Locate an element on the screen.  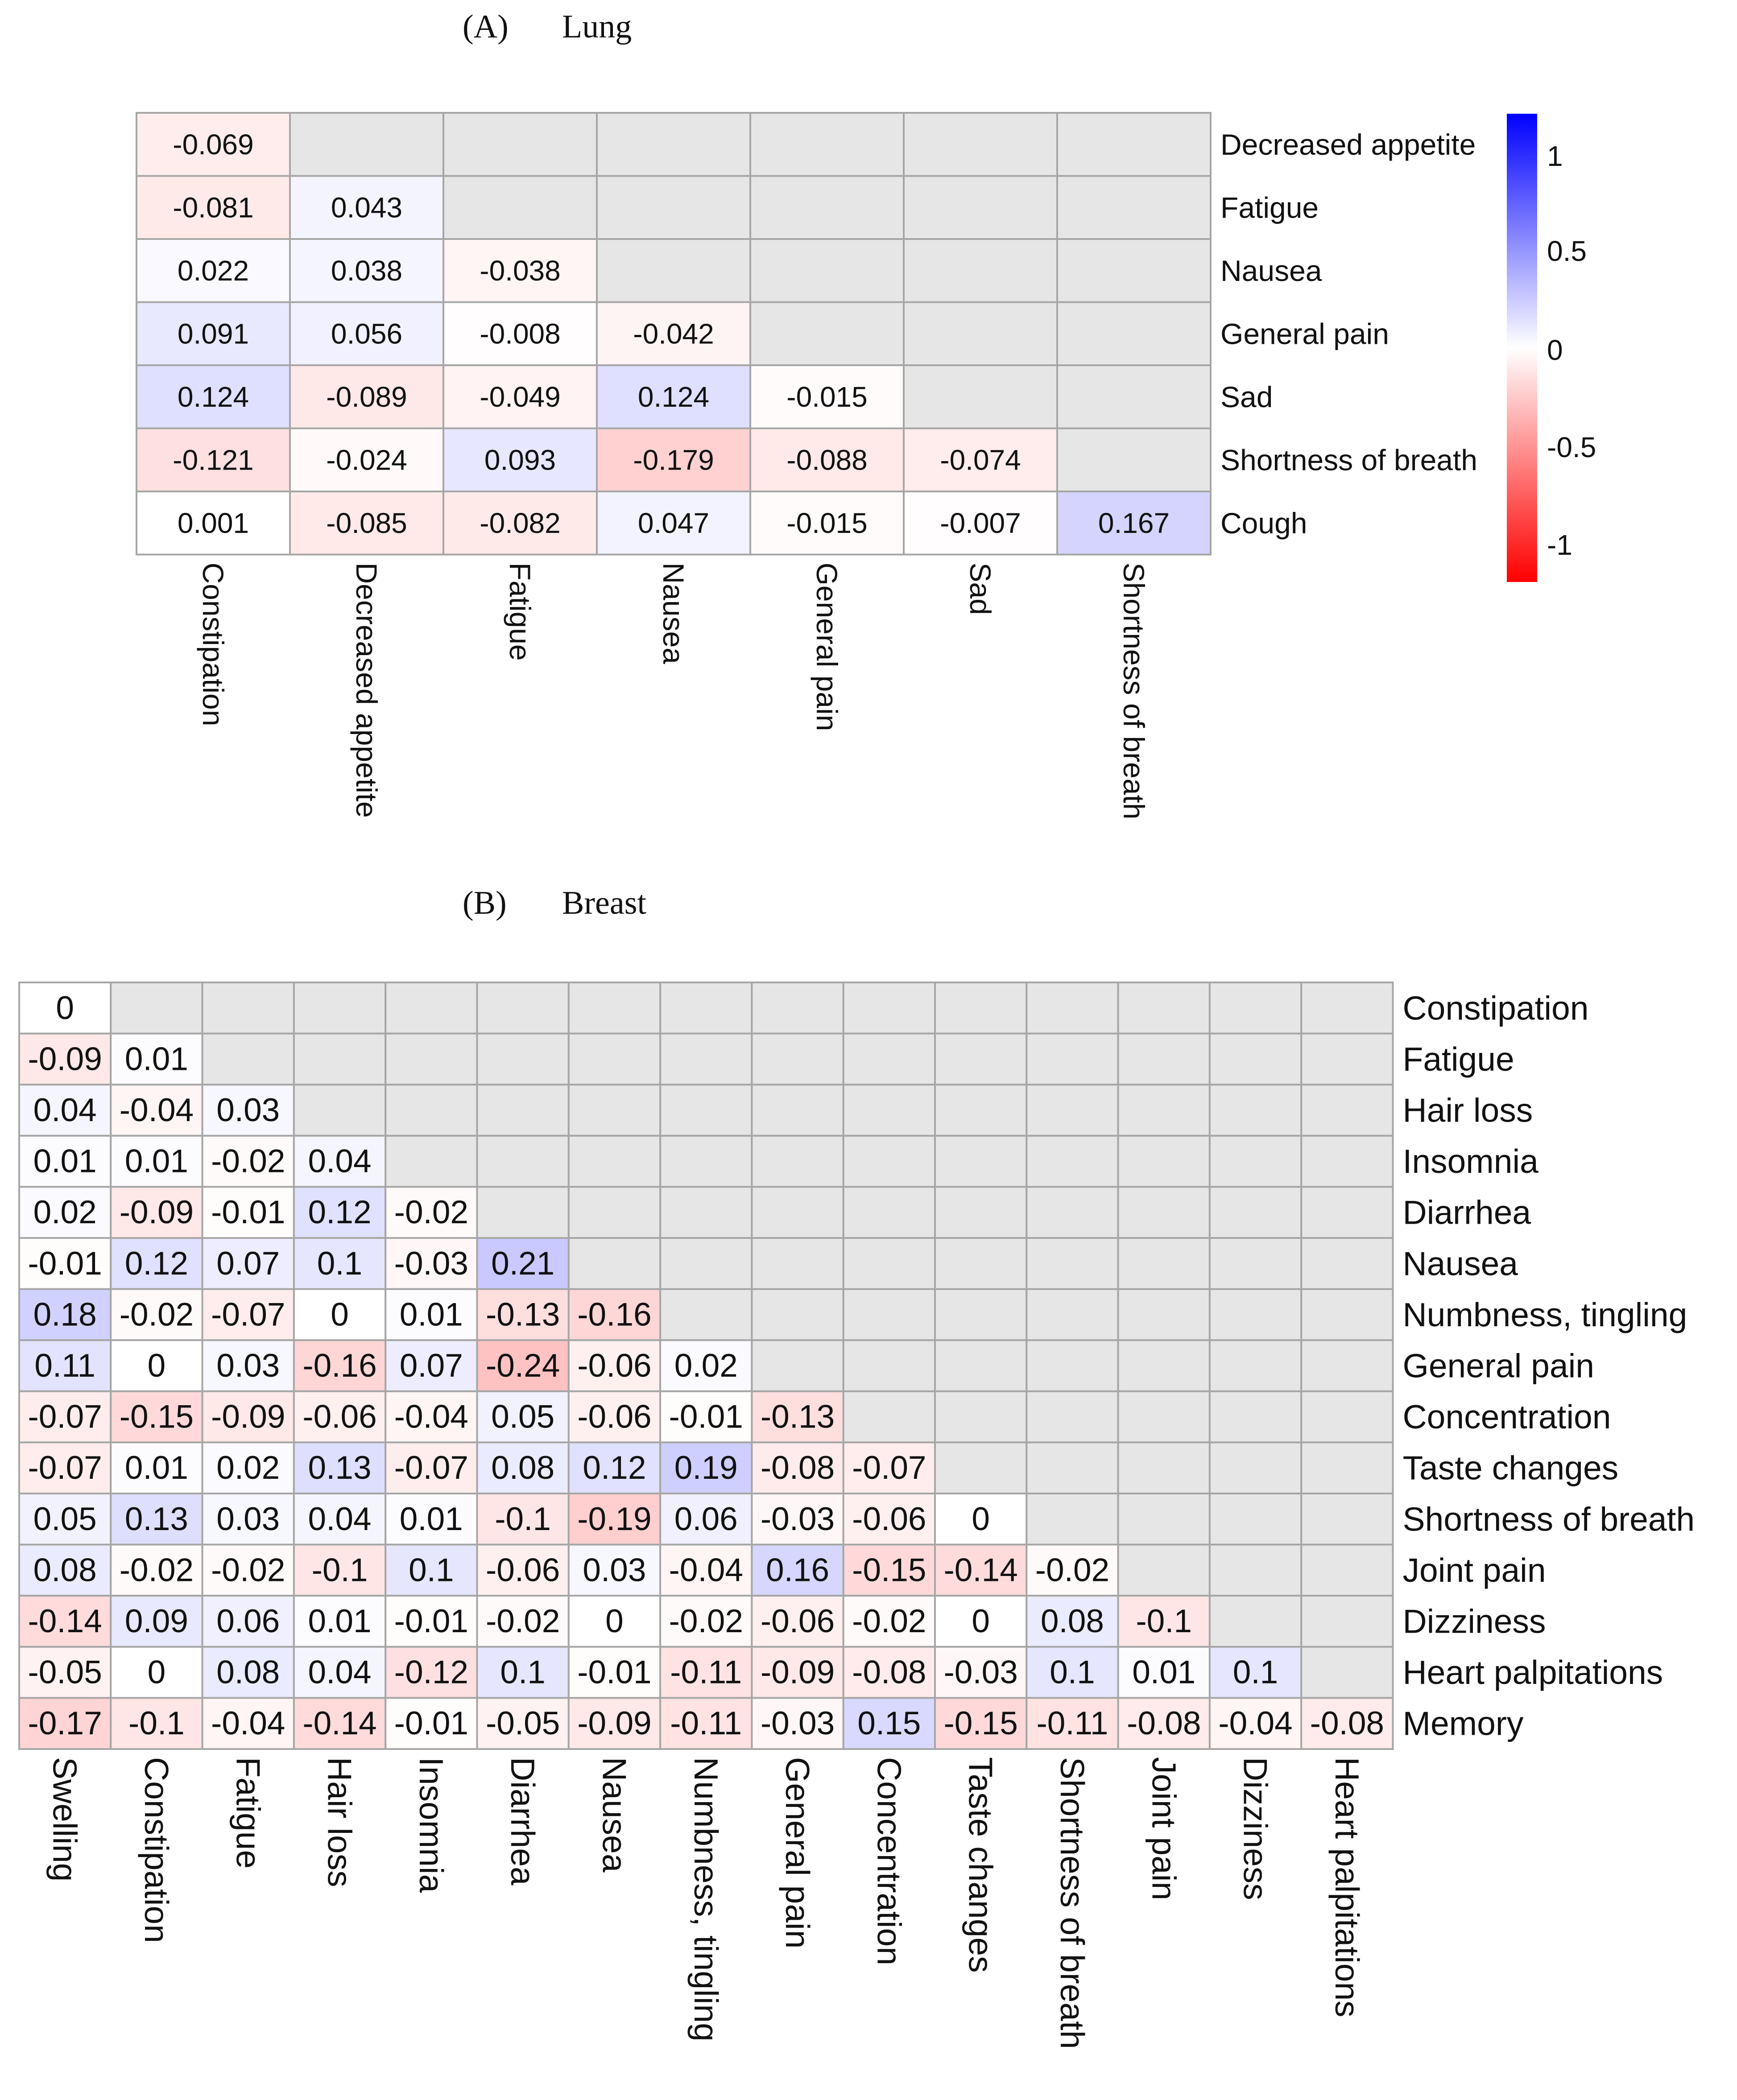
cell-value: 0.043 is located at coordinates (367, 207).